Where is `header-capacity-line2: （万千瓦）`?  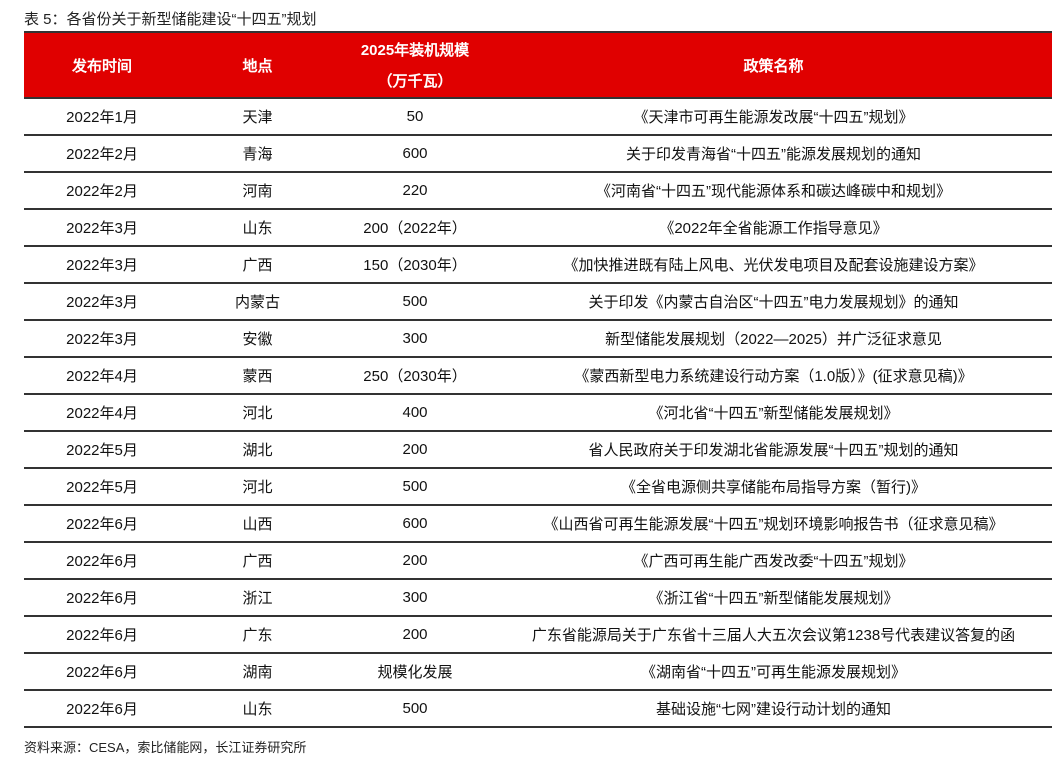 header-capacity-line2: （万千瓦） is located at coordinates (415, 81).